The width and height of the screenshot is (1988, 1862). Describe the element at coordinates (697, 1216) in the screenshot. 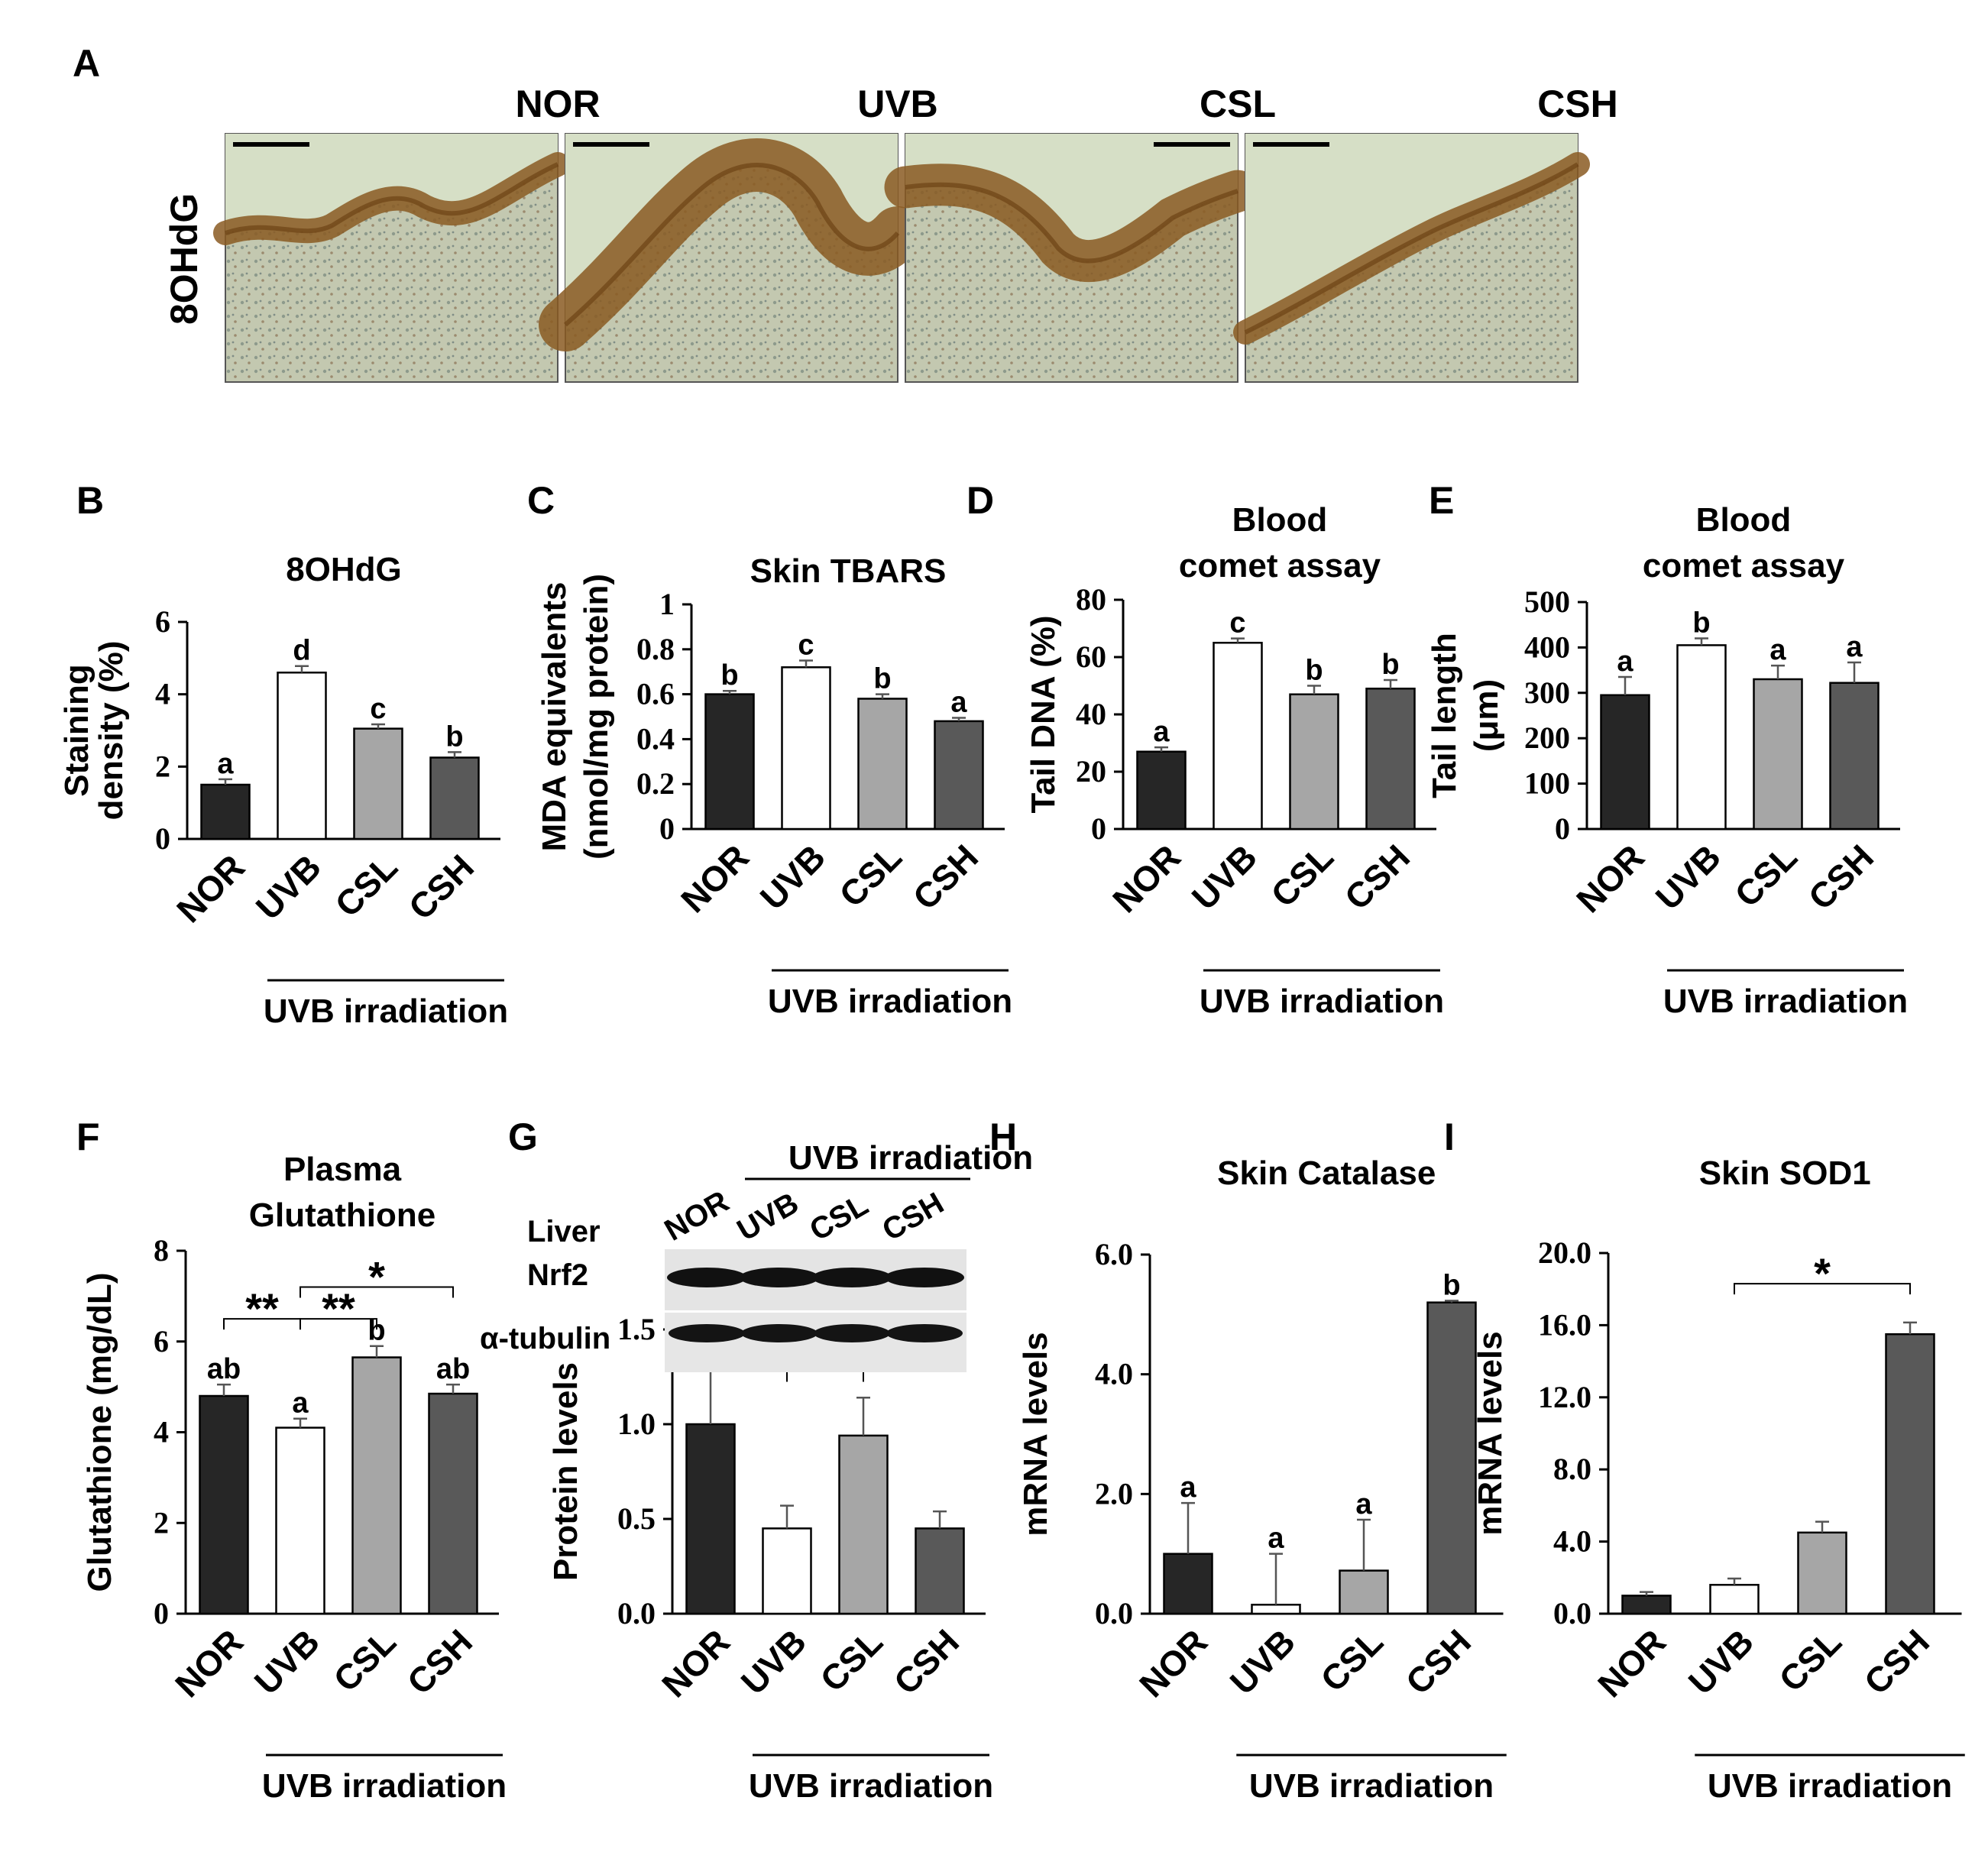

I see `wb-lane-label-nor: NOR` at that location.